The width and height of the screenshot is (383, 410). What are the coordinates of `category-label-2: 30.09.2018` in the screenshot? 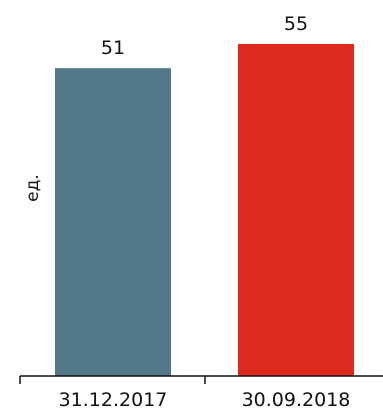 It's located at (296, 399).